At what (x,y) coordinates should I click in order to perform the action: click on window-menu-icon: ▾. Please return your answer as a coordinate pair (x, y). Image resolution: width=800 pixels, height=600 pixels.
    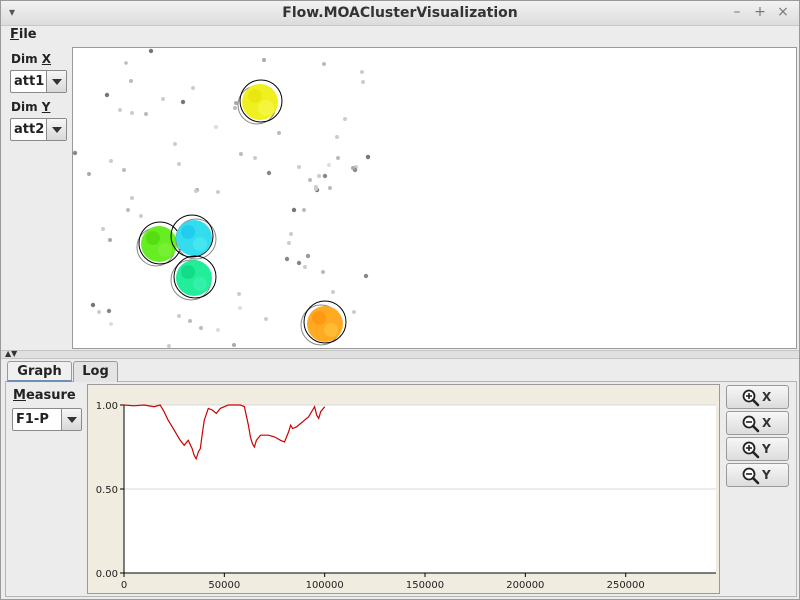
    Looking at the image, I should click on (12, 12).